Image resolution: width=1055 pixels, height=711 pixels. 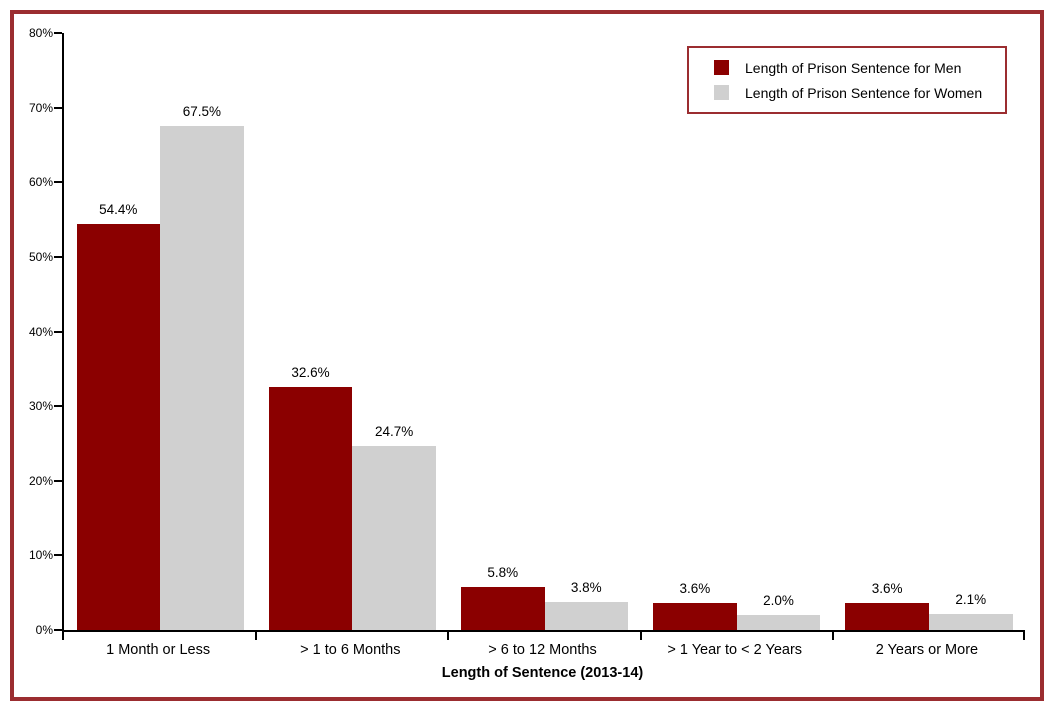 What do you see at coordinates (927, 650) in the screenshot?
I see `x-category-label: 2 Years or More` at bounding box center [927, 650].